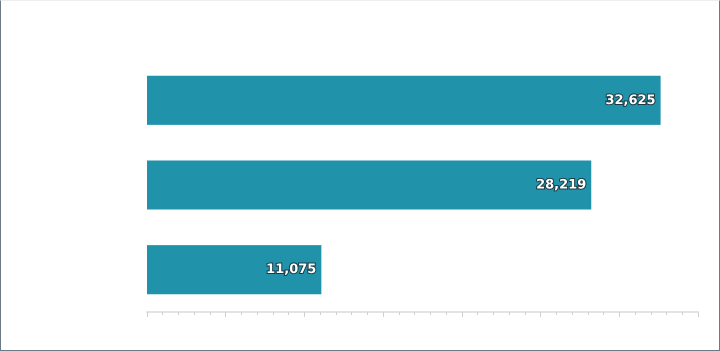 The image size is (720, 351). I want to click on data-label: 32,625, so click(630, 100).